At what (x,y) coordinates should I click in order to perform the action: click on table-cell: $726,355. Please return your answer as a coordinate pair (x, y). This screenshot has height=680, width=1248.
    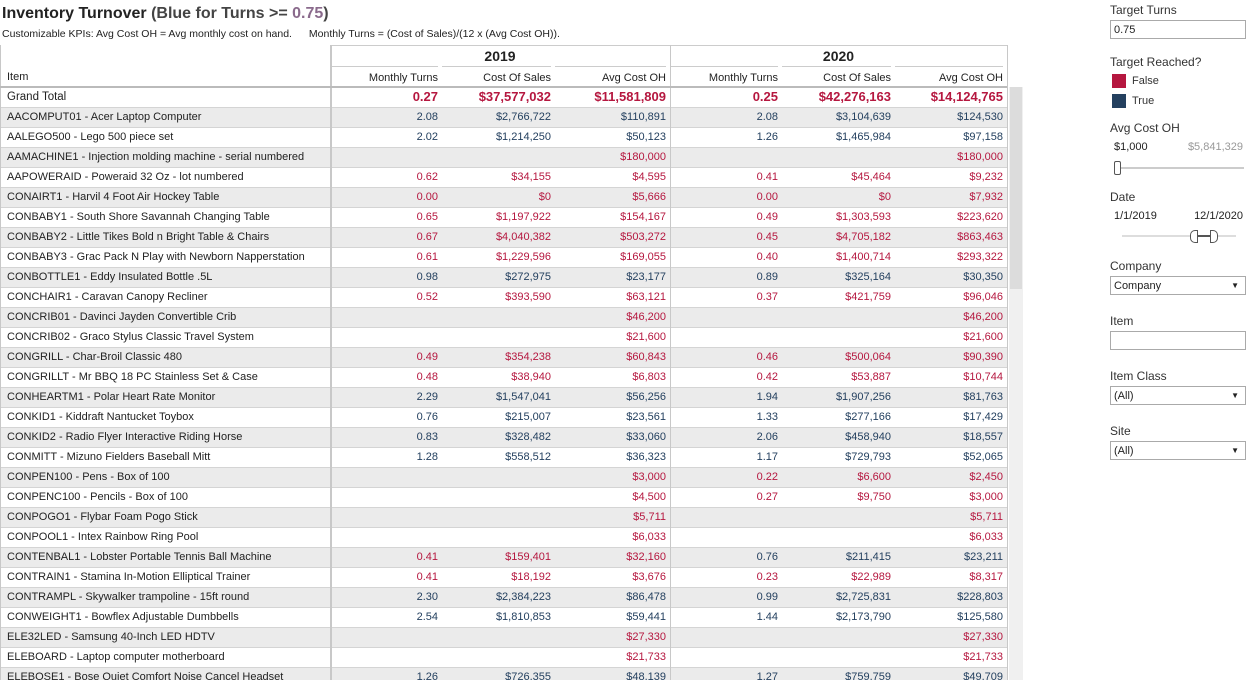
    Looking at the image, I should click on (528, 675).